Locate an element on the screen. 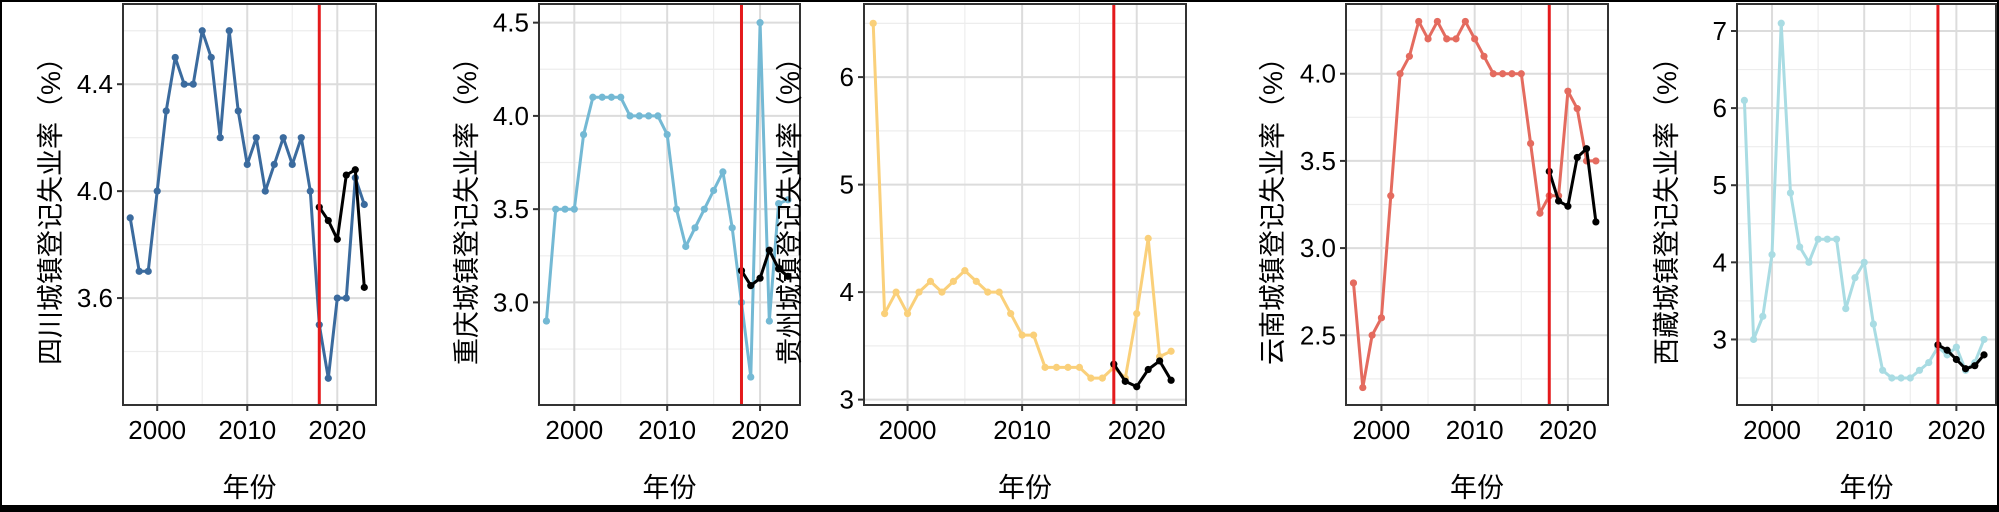  y-tick-label: 4 is located at coordinates (847, 292).